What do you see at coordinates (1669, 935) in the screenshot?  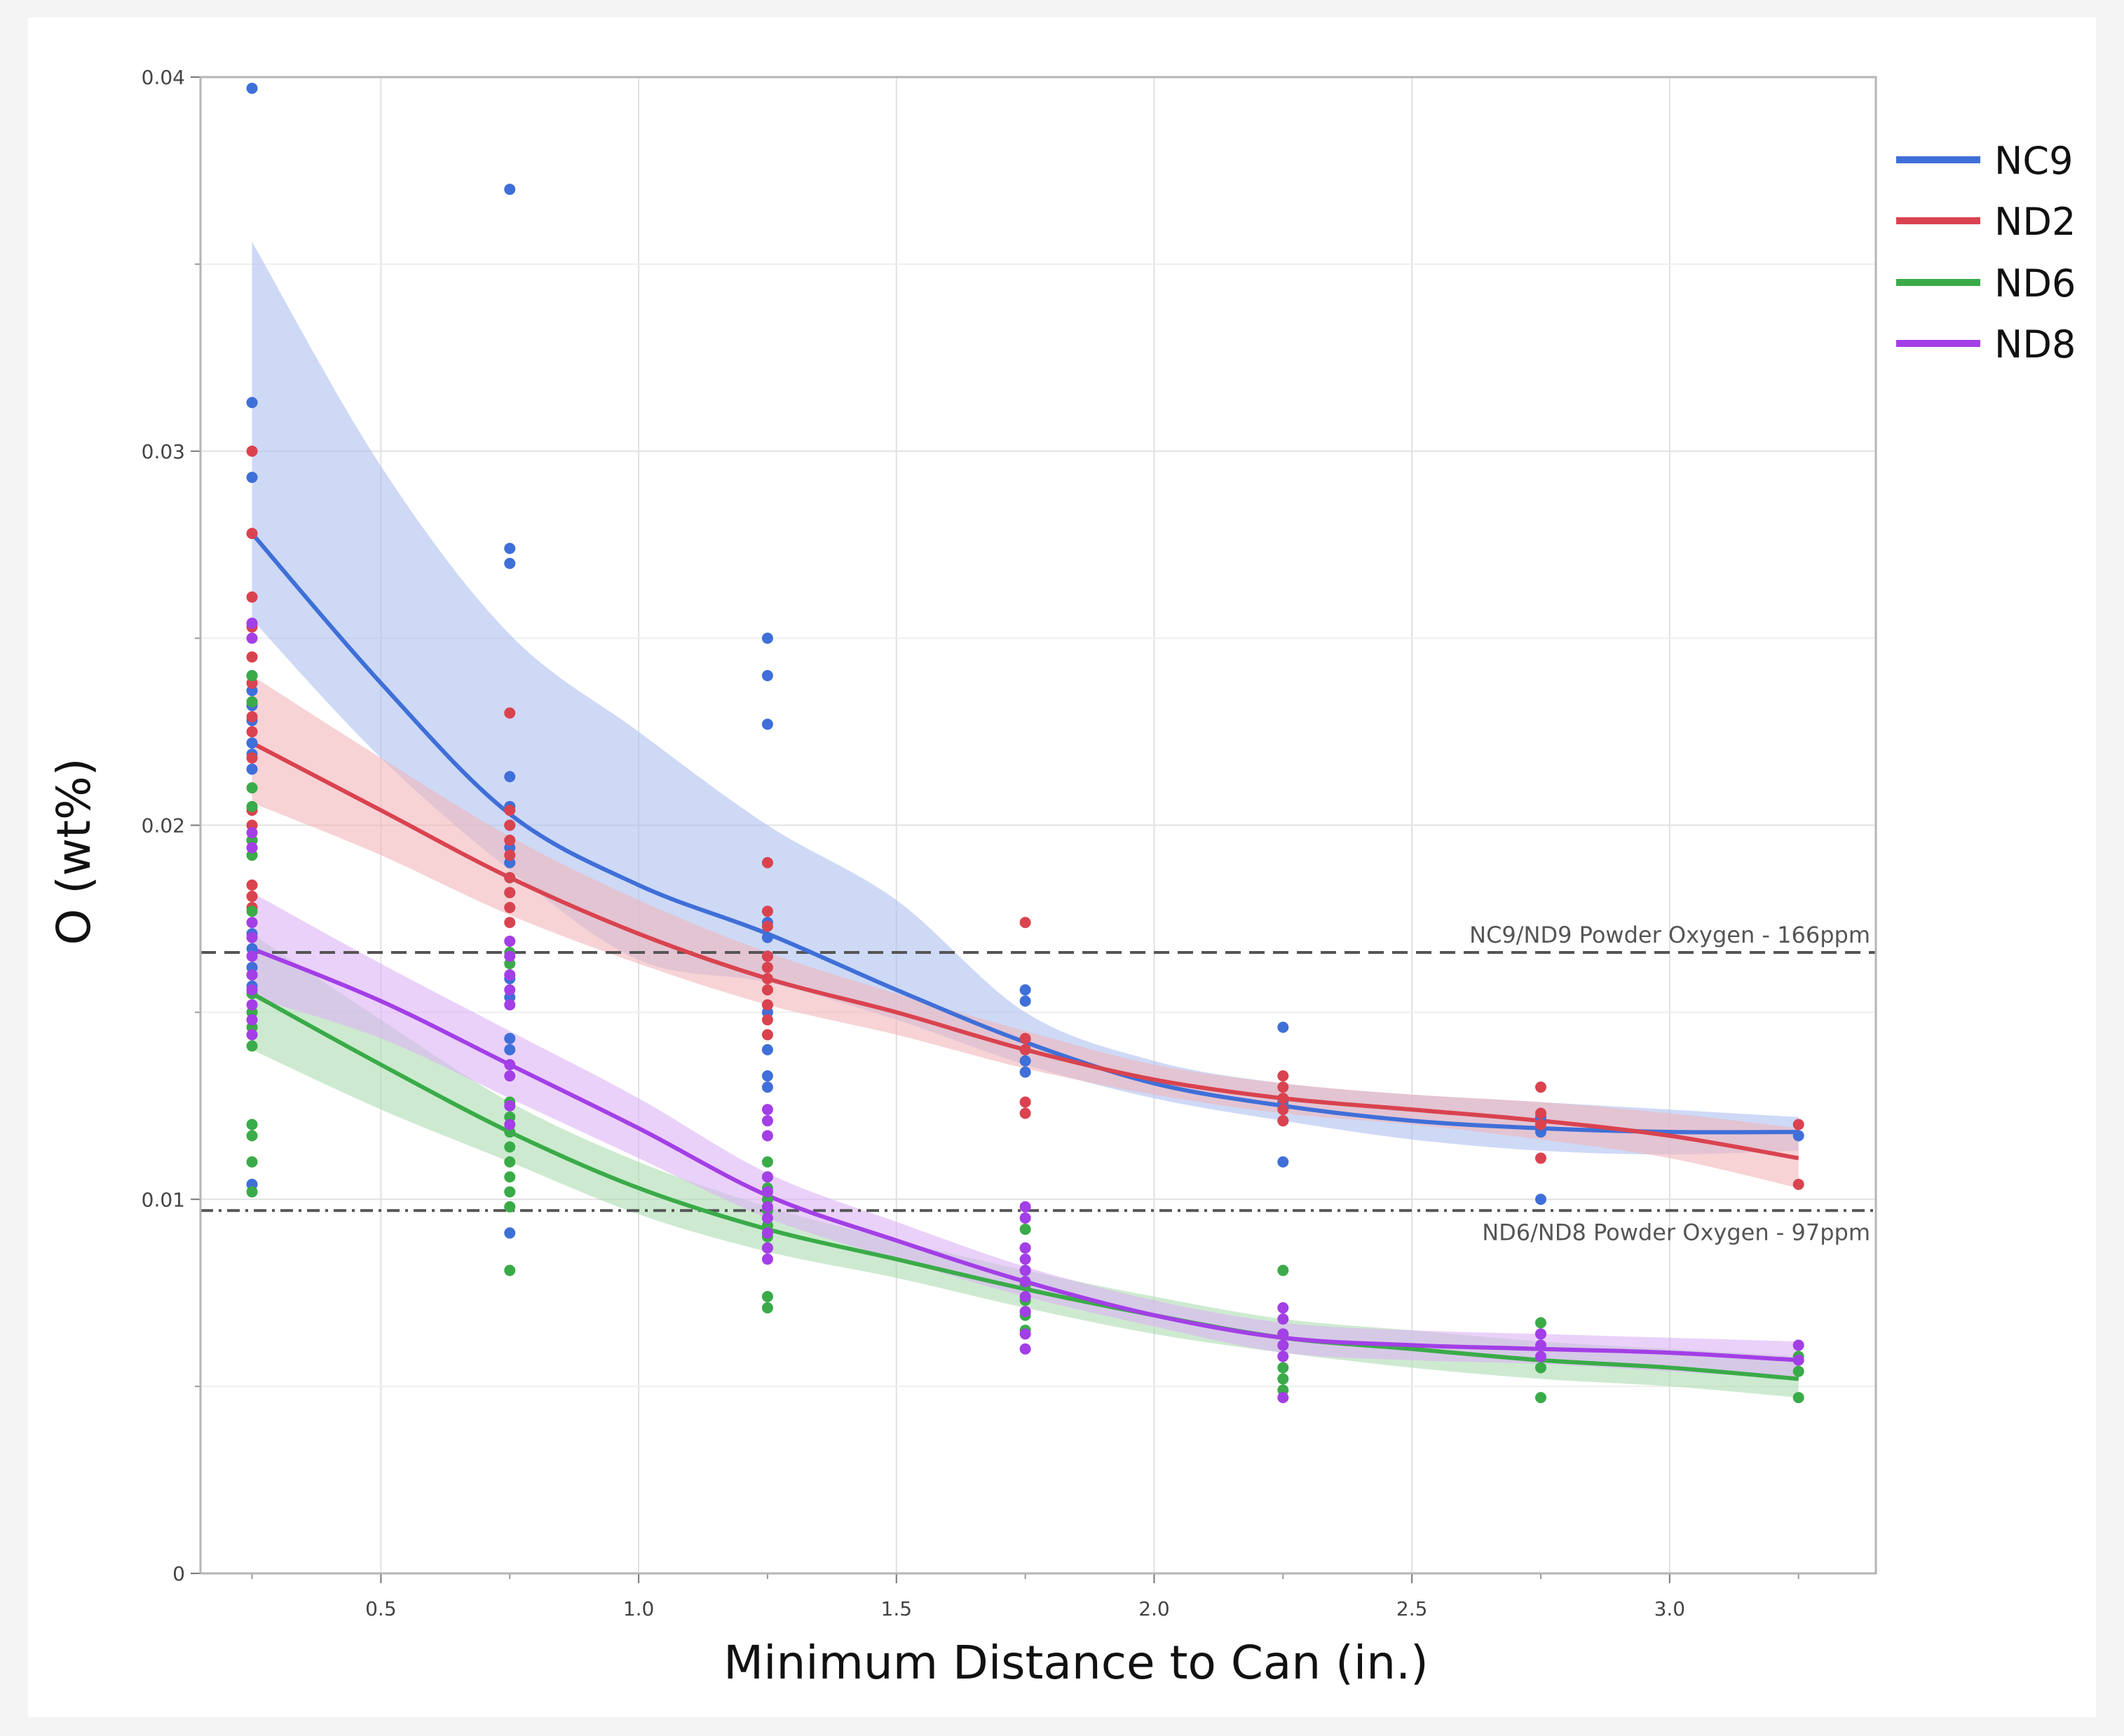 I see `reference-line-label: NC9/ND9 Powder Oxygen - 166ppm` at bounding box center [1669, 935].